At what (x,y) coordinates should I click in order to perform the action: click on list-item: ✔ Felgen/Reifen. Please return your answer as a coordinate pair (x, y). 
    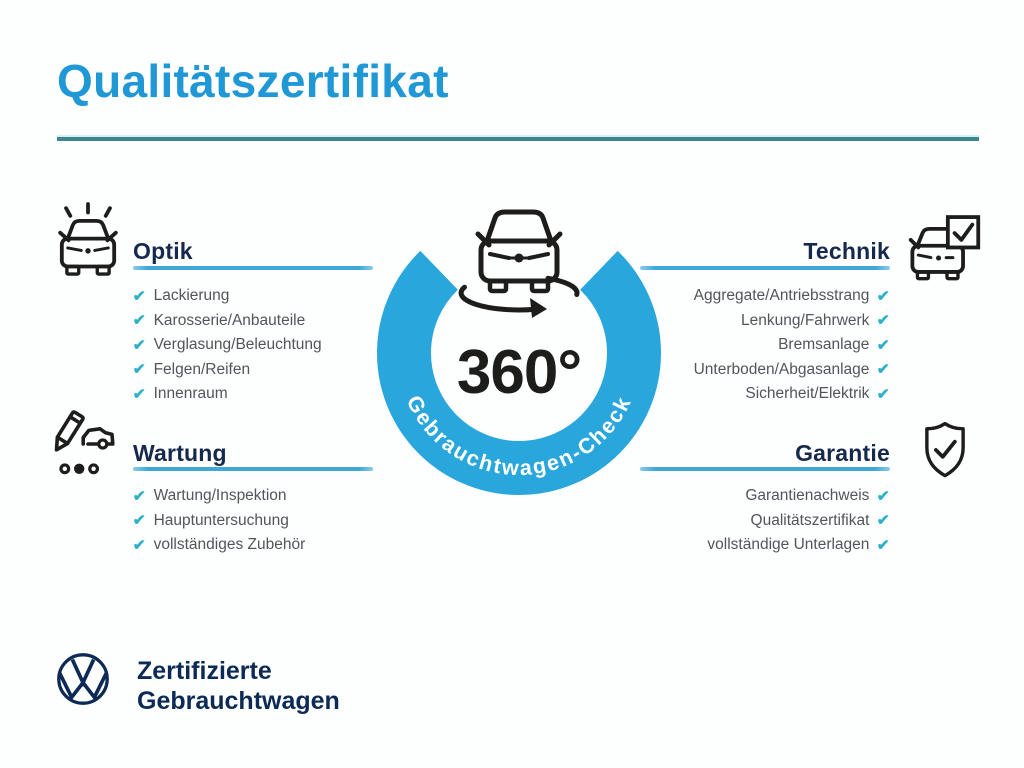
    Looking at the image, I should click on (227, 370).